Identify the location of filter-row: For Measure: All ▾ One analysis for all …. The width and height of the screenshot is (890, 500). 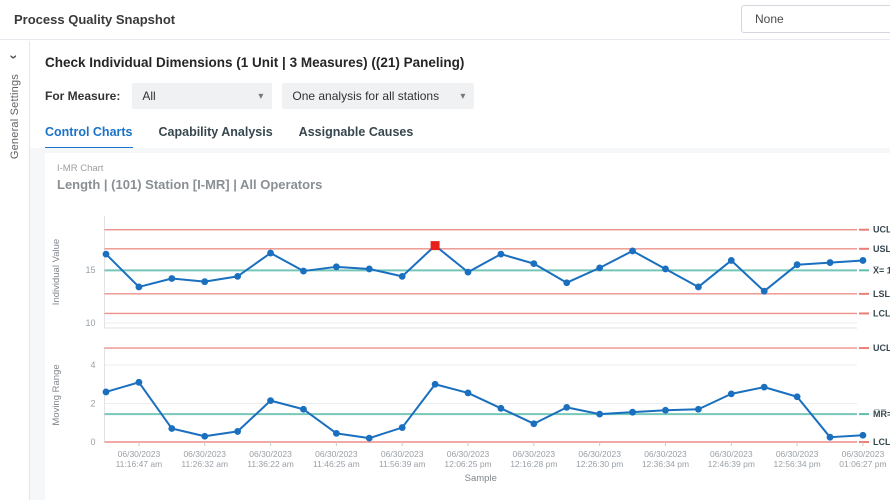
(467, 96).